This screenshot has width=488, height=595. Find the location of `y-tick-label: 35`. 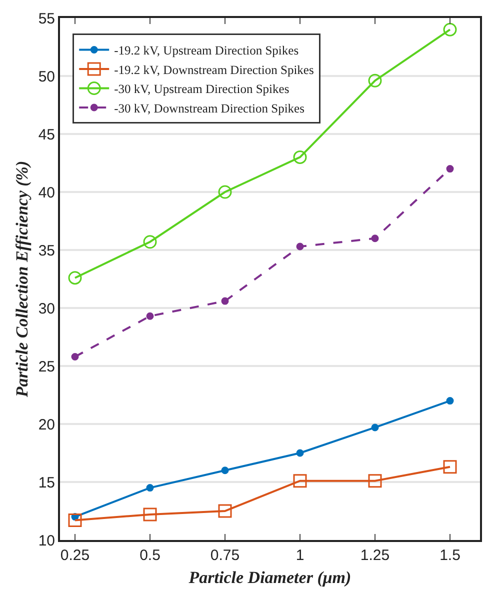

y-tick-label: 35 is located at coordinates (46, 251).